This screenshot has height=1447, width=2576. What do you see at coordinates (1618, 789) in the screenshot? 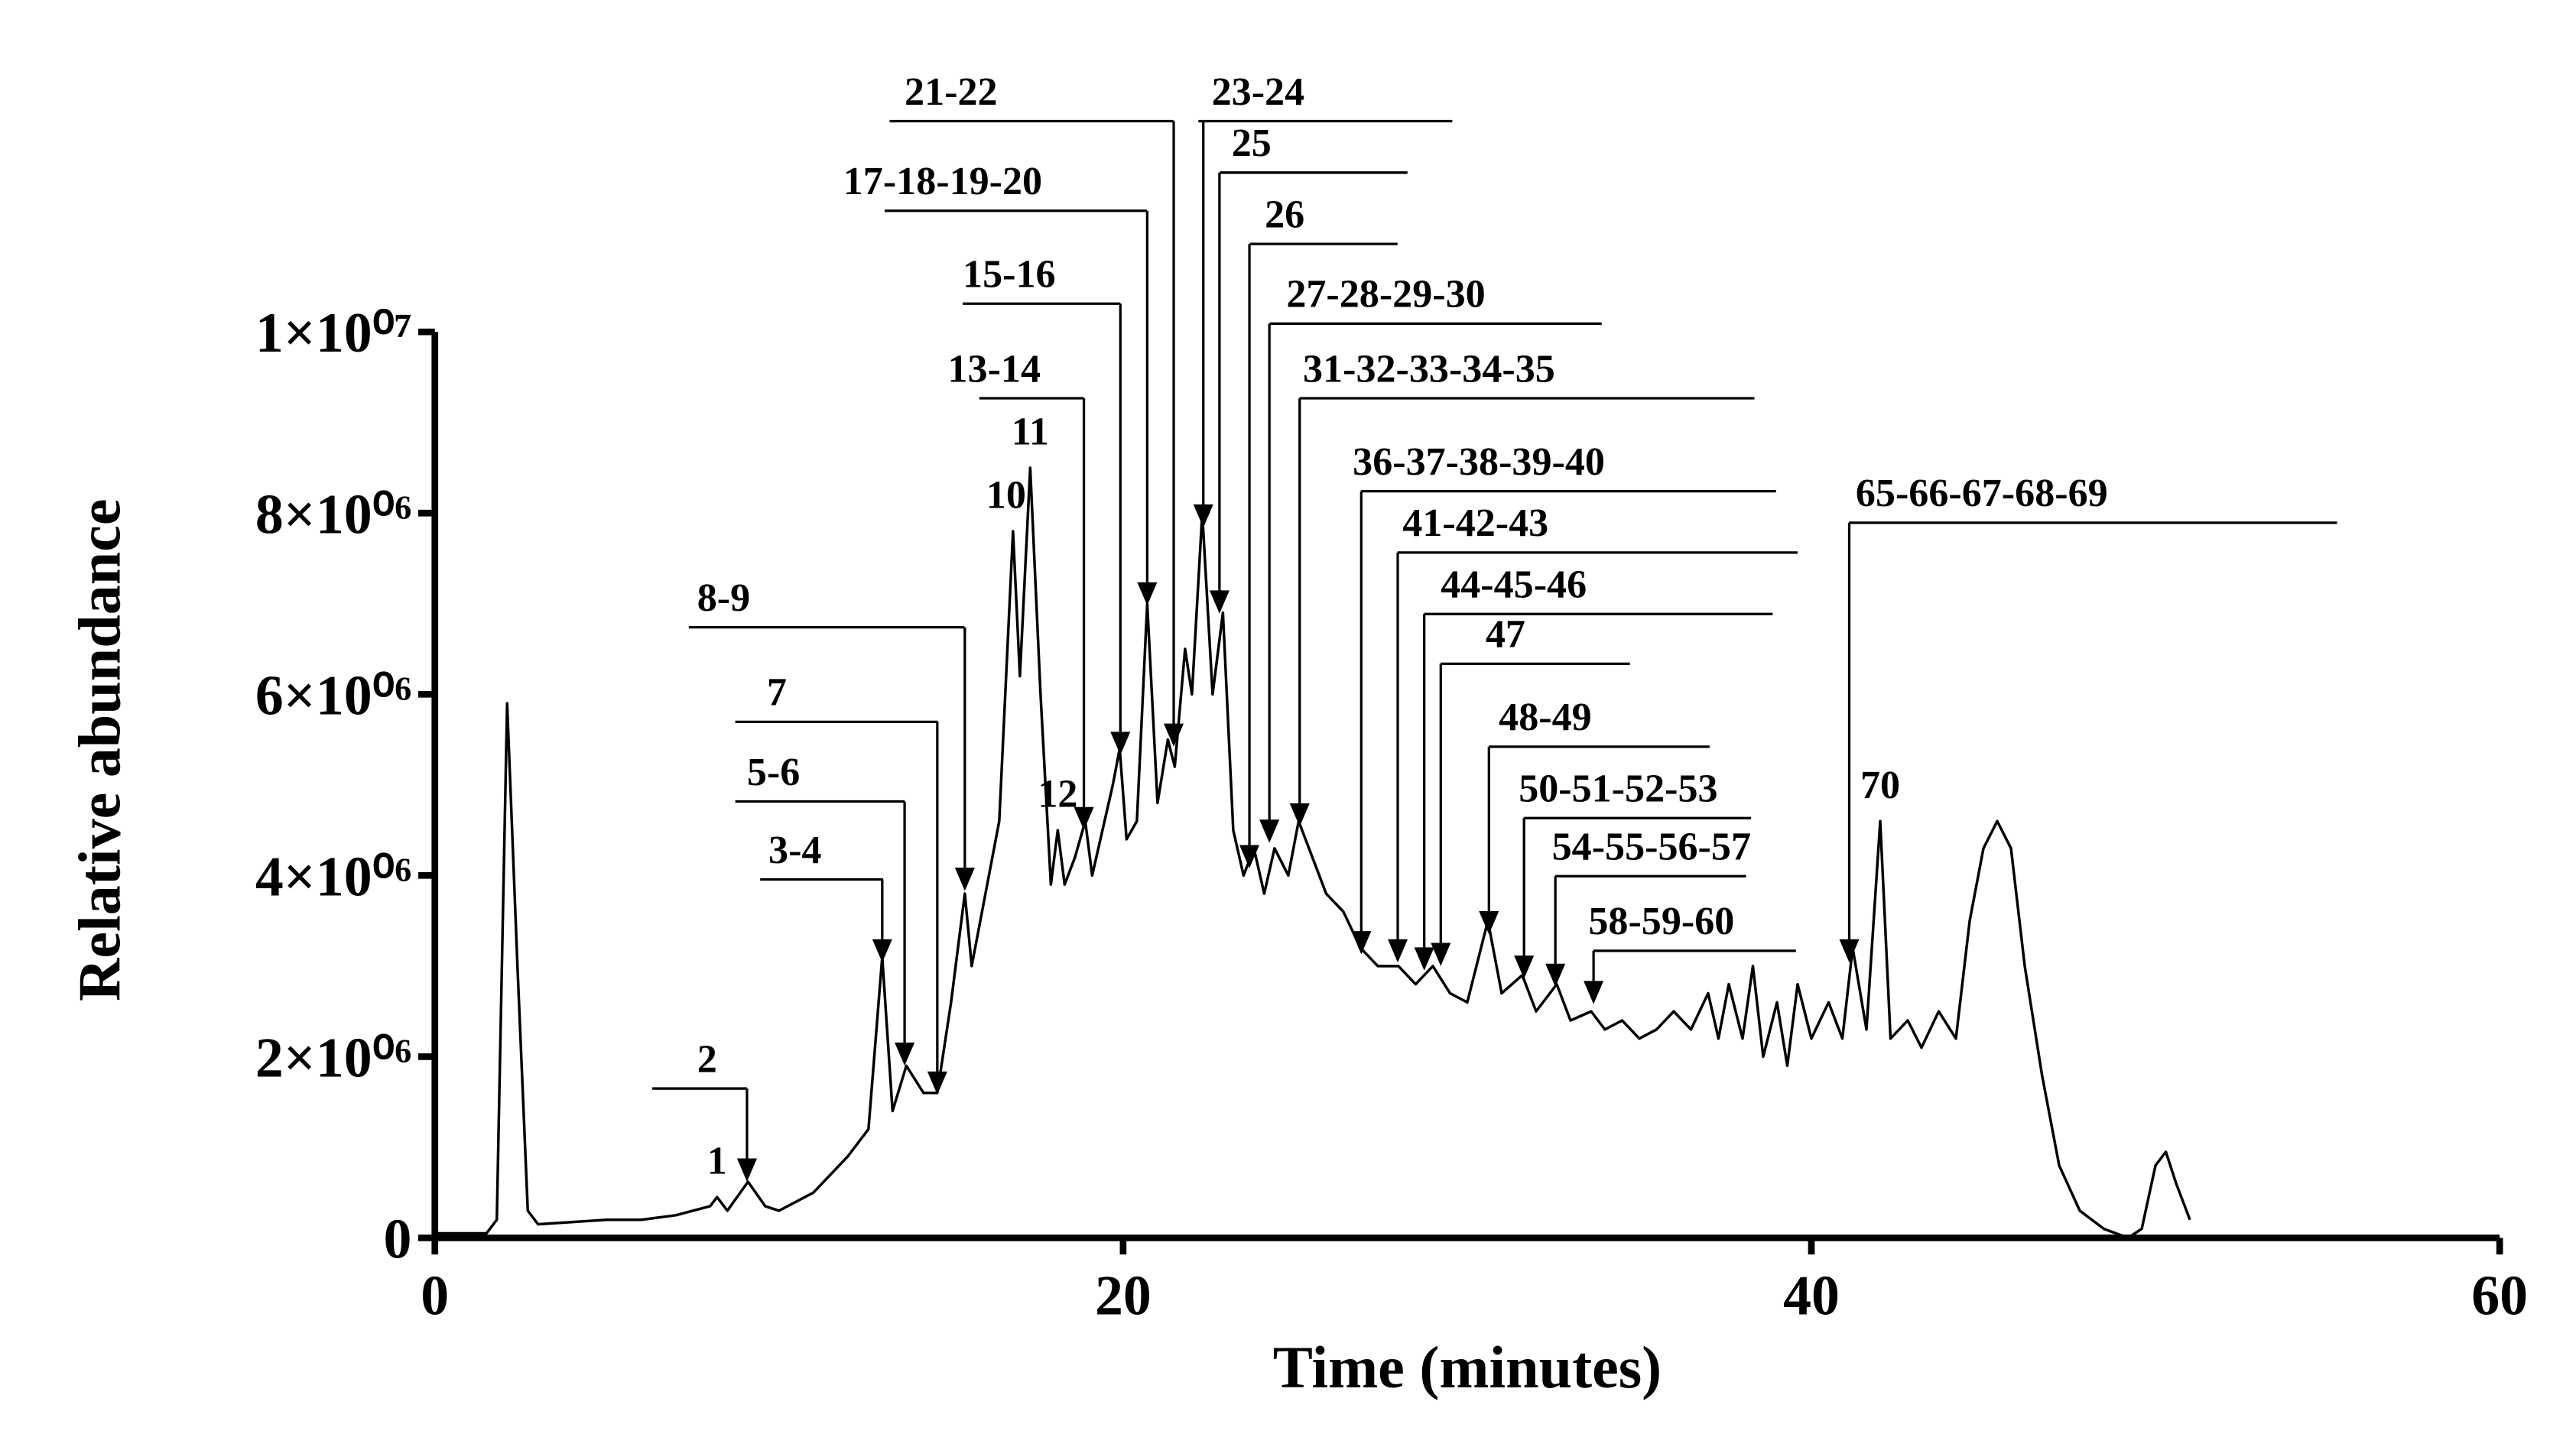
I see `peak-annotation: 50-51-52-53` at bounding box center [1618, 789].